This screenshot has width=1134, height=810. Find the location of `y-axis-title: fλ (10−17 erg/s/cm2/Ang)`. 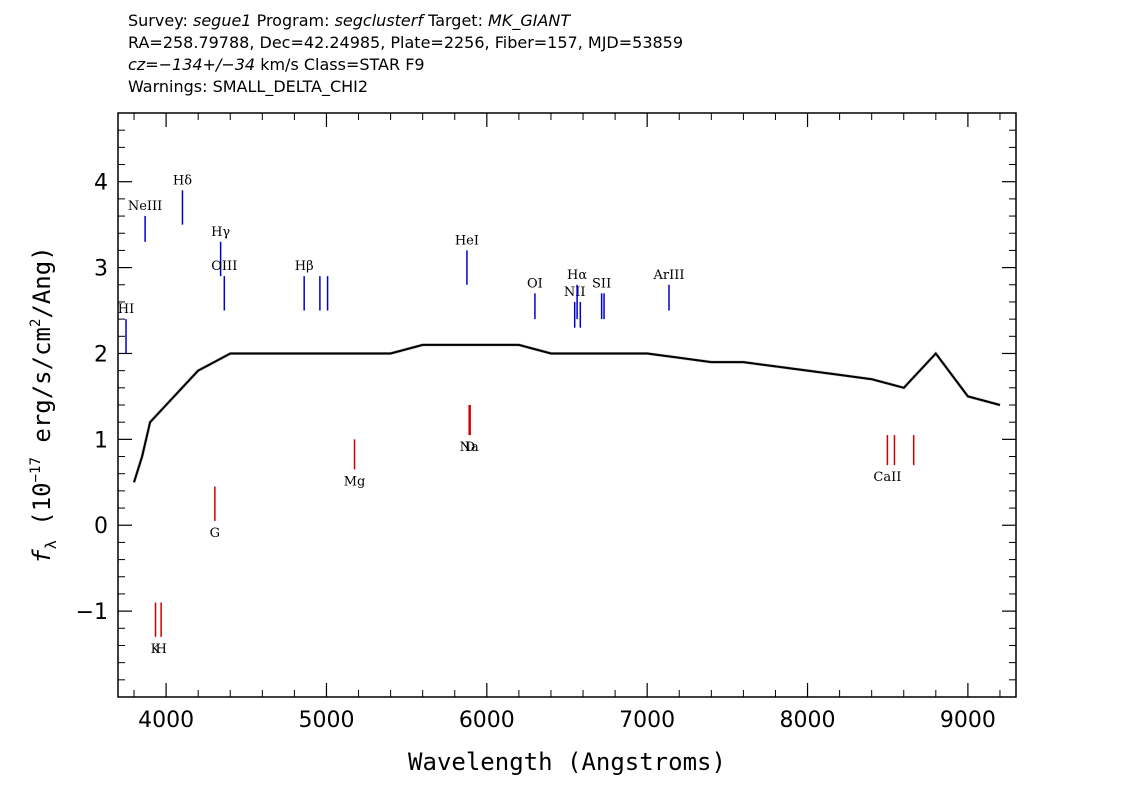

y-axis-title: fλ (10−17 erg/s/cm2/Ang) is located at coordinates (44, 404).